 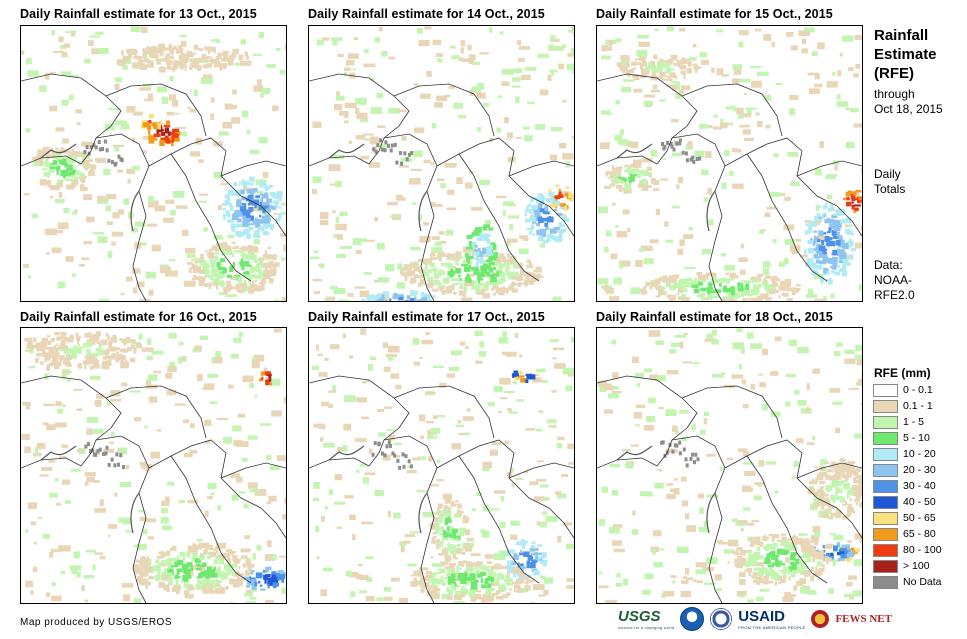 I want to click on map-panel-13-oct, so click(x=153, y=163).